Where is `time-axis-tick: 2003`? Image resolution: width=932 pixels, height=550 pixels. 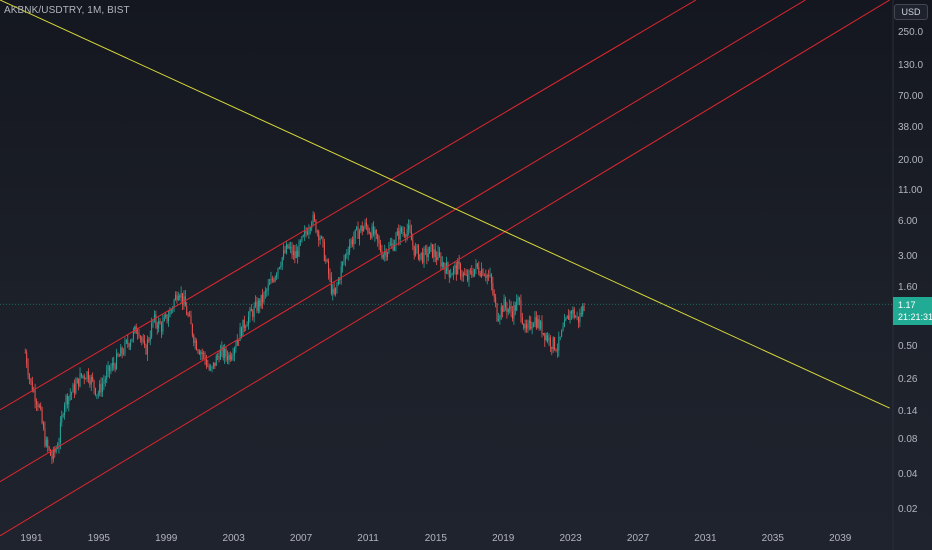 time-axis-tick: 2003 is located at coordinates (233, 538).